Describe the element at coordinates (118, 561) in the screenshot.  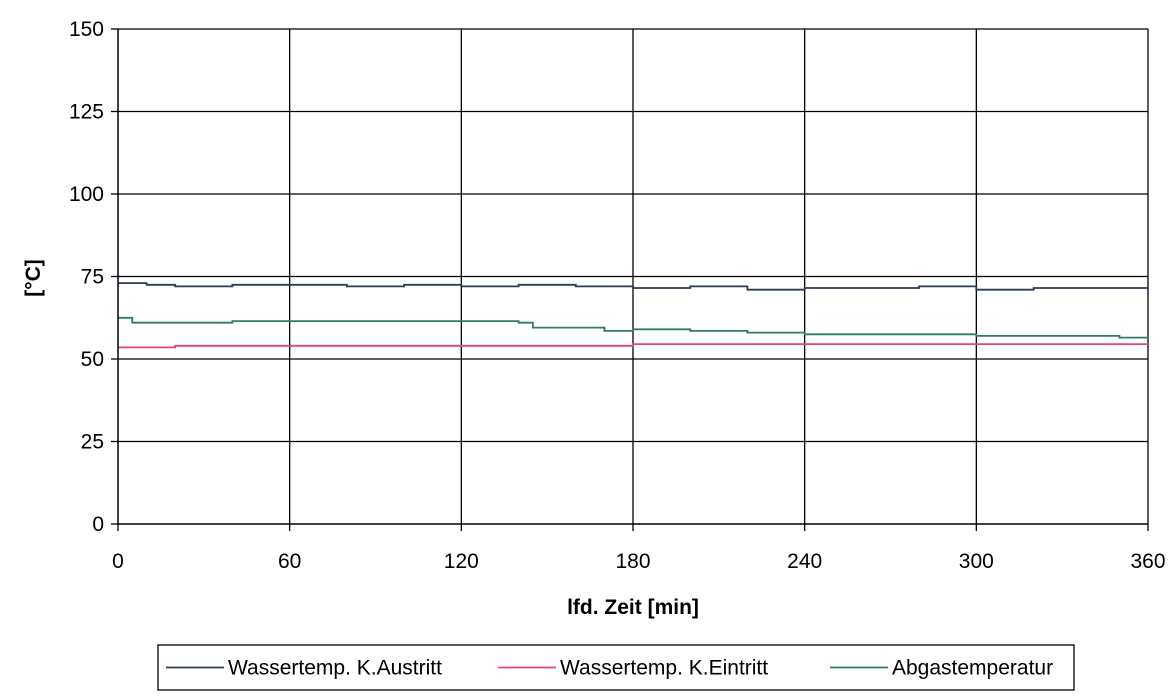
I see `x-tick-label: 0` at that location.